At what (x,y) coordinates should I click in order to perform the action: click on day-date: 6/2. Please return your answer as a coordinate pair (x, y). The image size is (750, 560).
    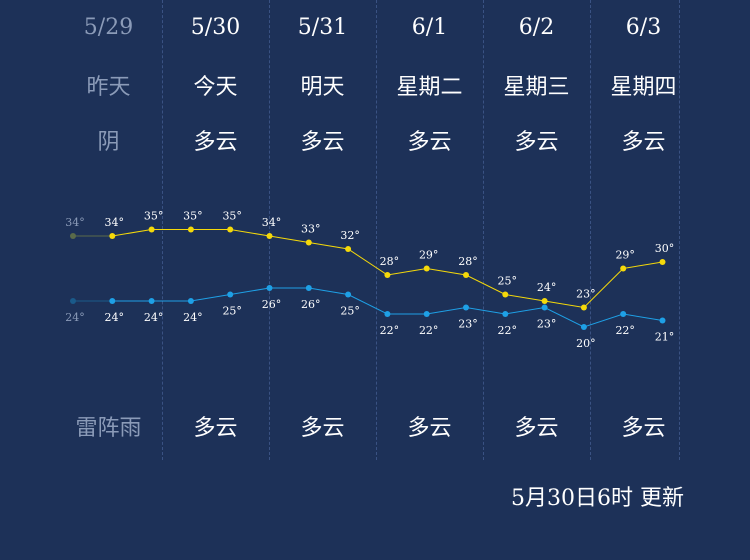
    Looking at the image, I should click on (536, 27).